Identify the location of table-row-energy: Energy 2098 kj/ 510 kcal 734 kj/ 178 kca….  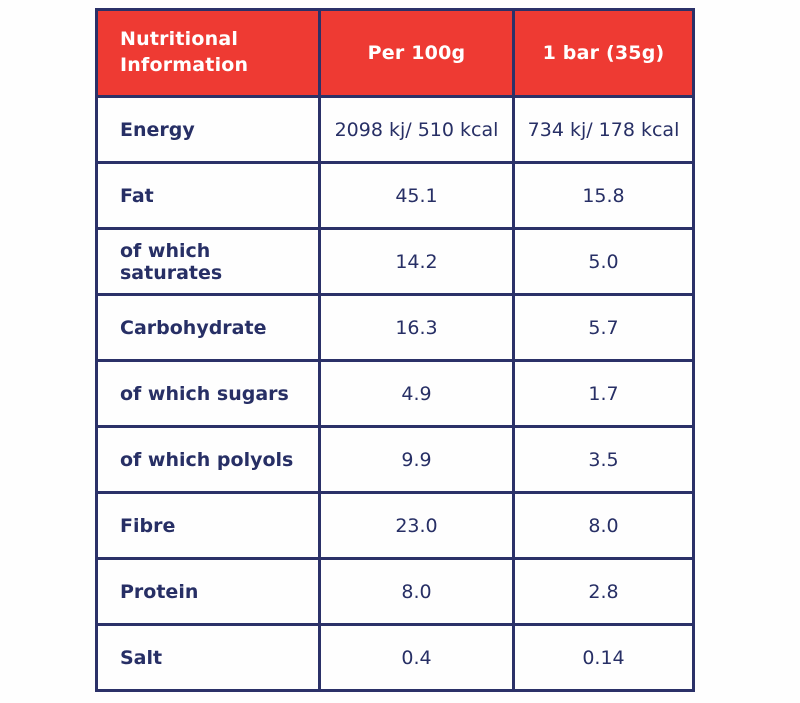
(395, 129).